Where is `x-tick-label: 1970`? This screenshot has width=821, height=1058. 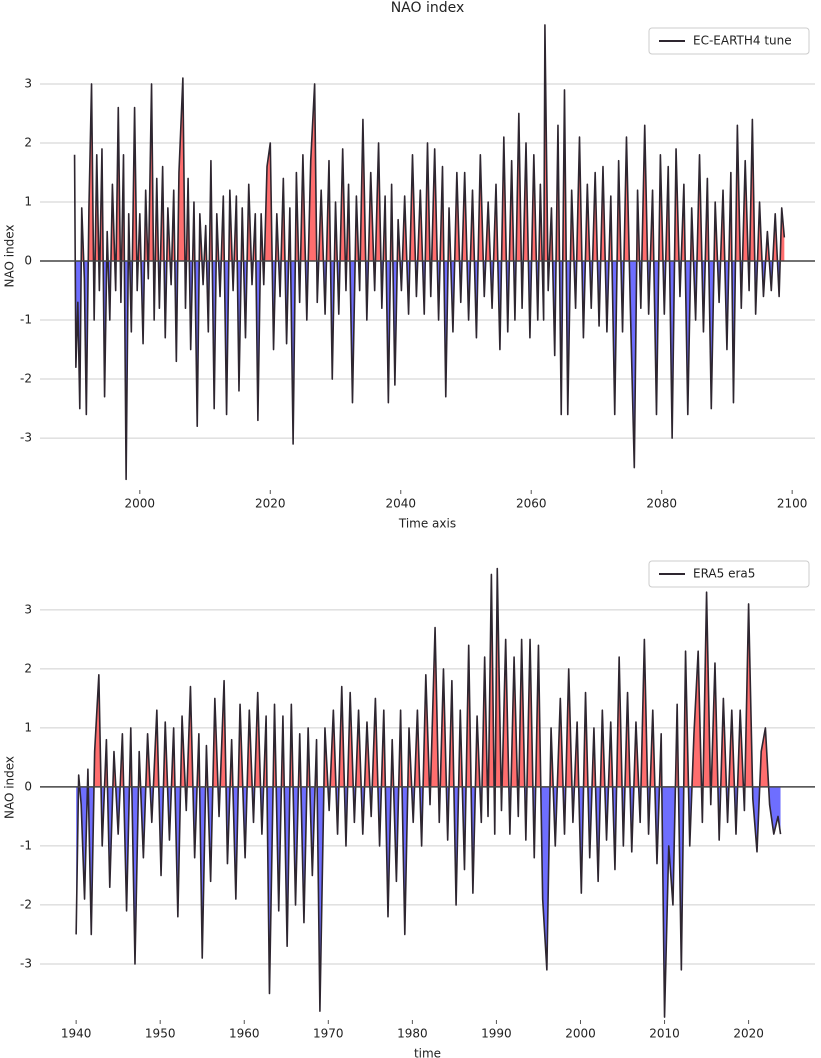 x-tick-label: 1970 is located at coordinates (328, 1034).